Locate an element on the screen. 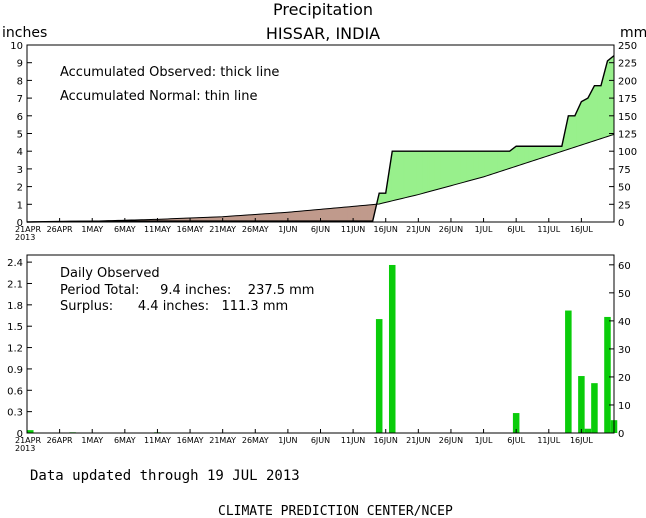 This screenshot has width=646, height=518. y-tick-label-right: 60 is located at coordinates (624, 266).